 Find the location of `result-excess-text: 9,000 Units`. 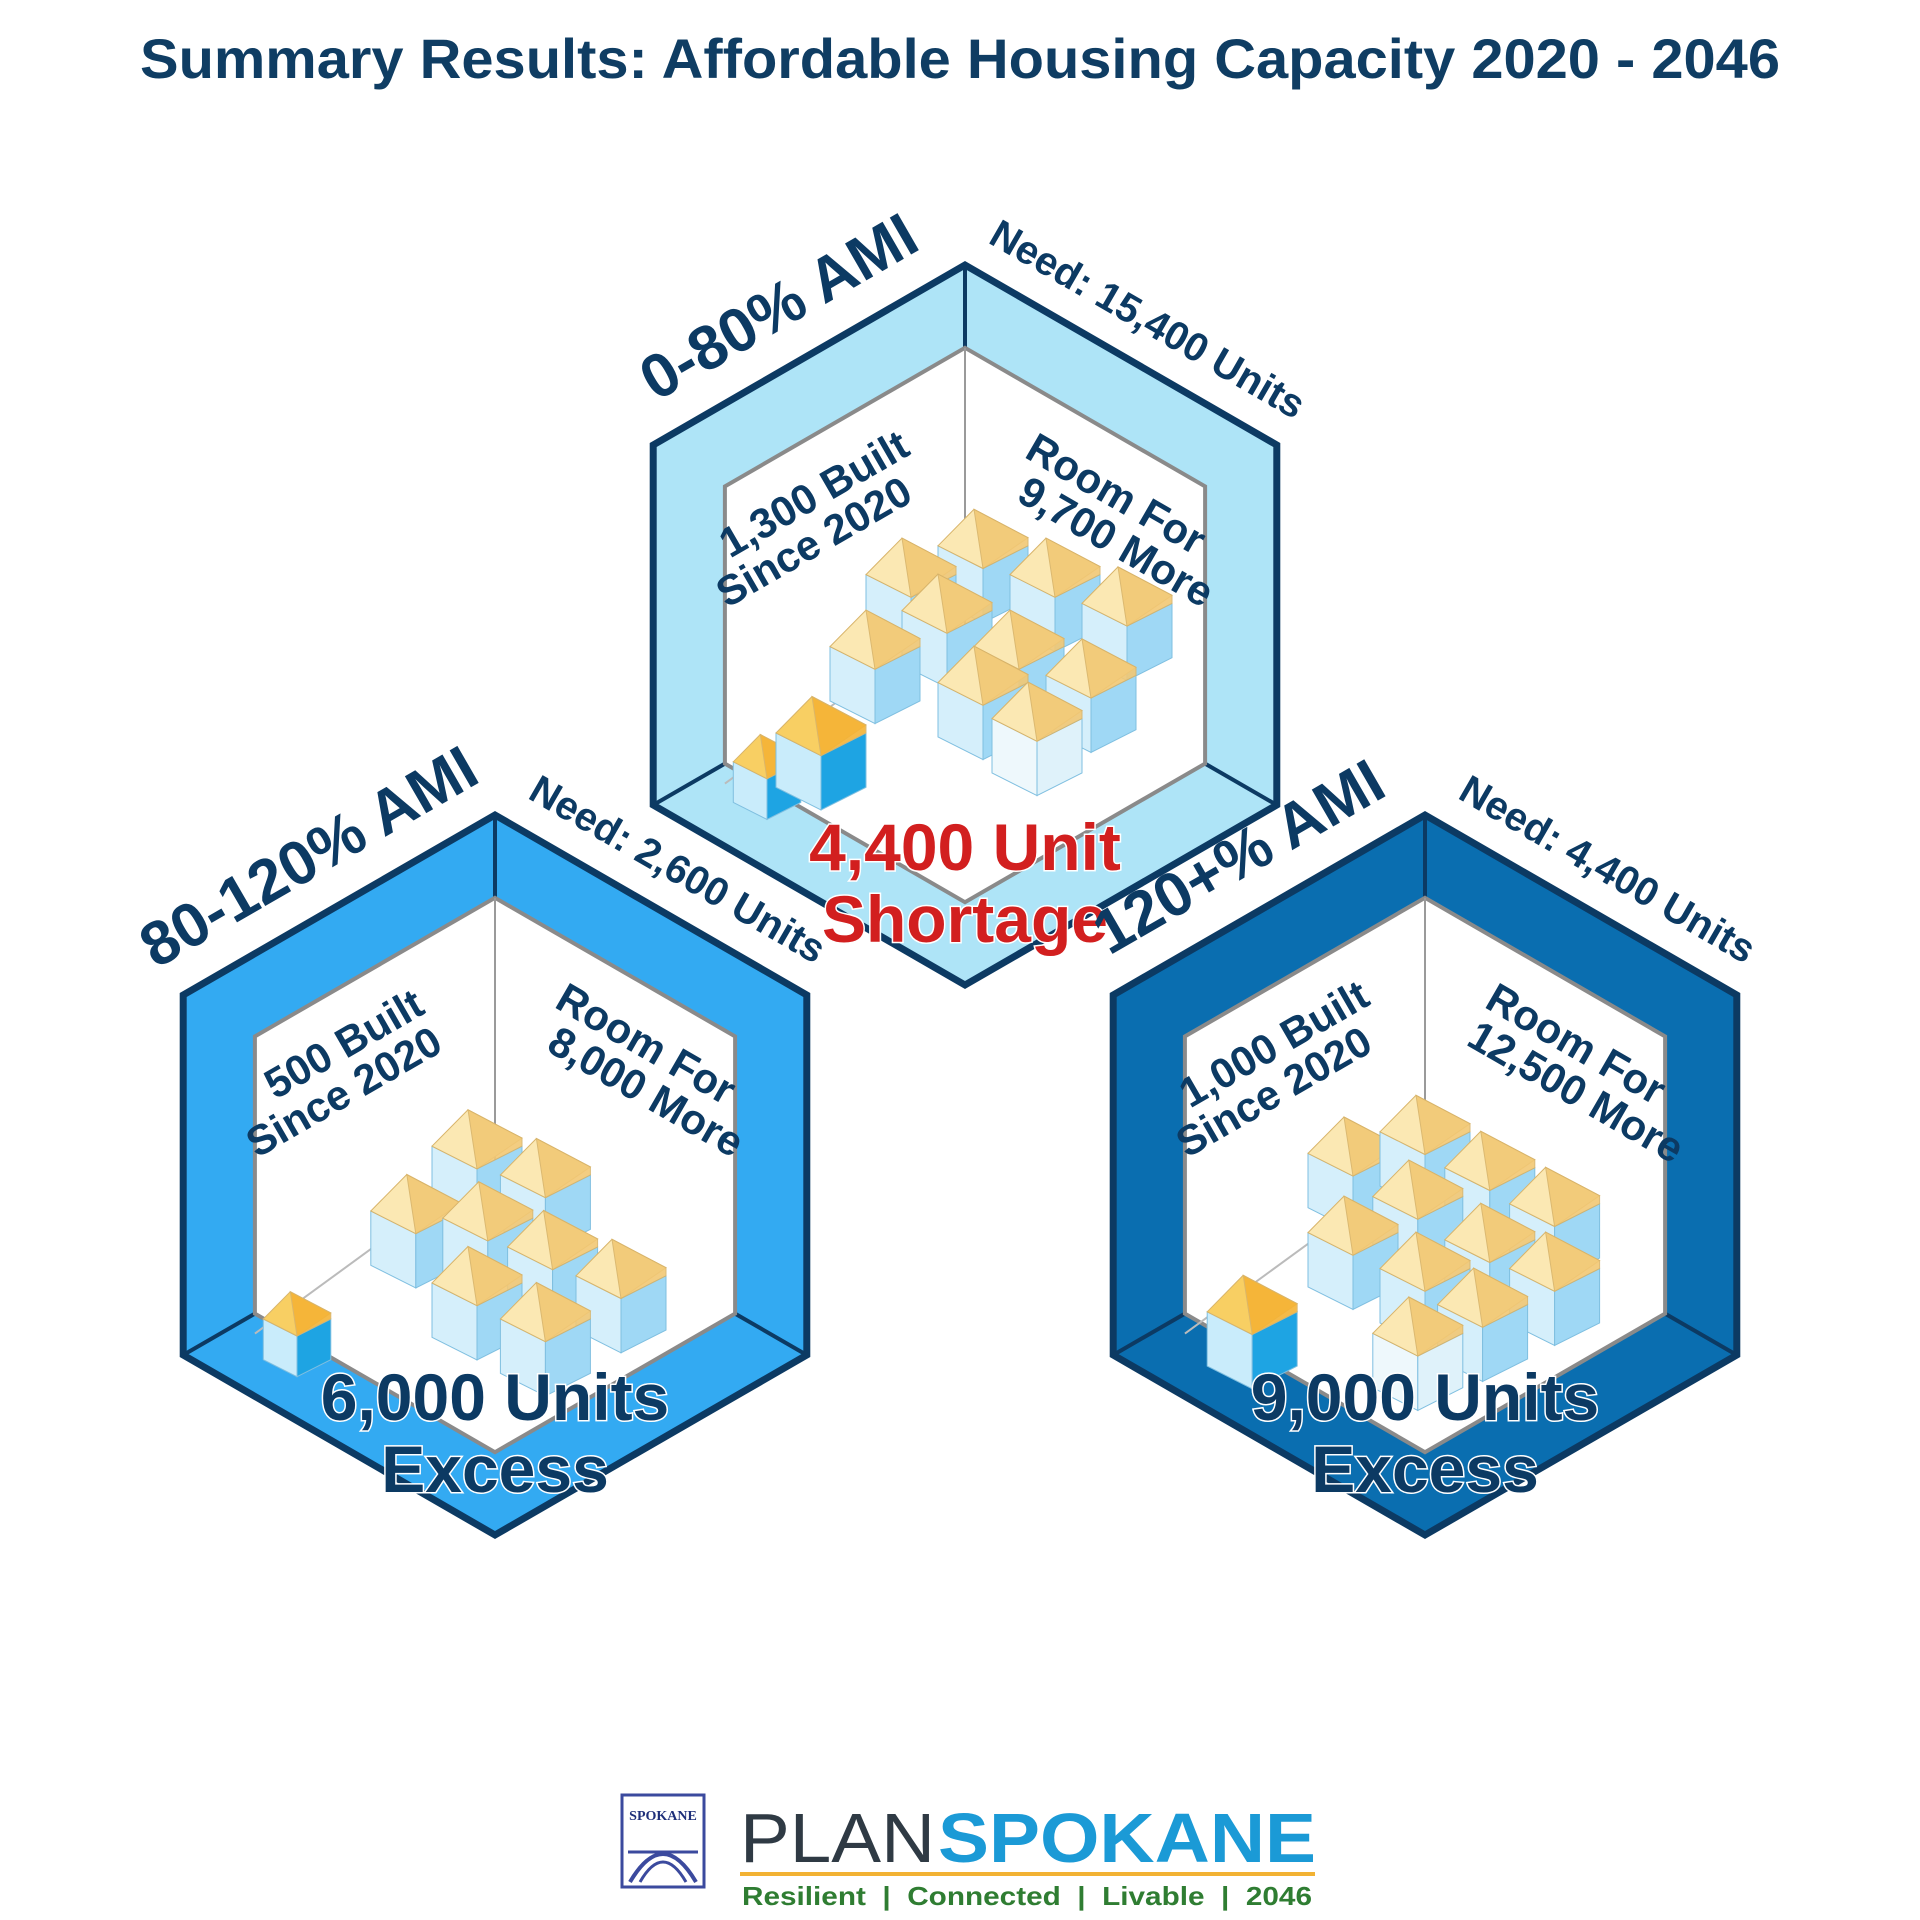

result-excess-text: 9,000 Units is located at coordinates (1425, 1397).